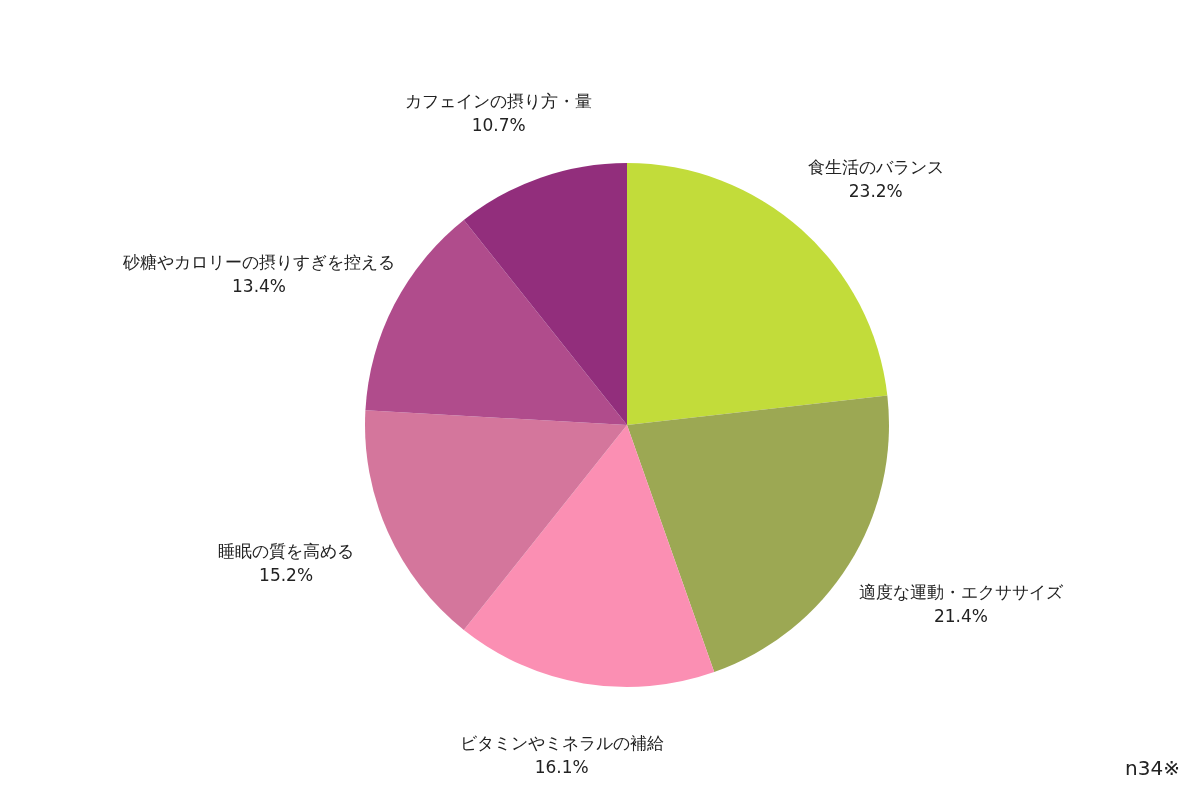 The height and width of the screenshot is (800, 1200). Describe the element at coordinates (259, 262) in the screenshot. I see `slice-label: 砂糖やカロリーの摂りすぎを控える` at that location.